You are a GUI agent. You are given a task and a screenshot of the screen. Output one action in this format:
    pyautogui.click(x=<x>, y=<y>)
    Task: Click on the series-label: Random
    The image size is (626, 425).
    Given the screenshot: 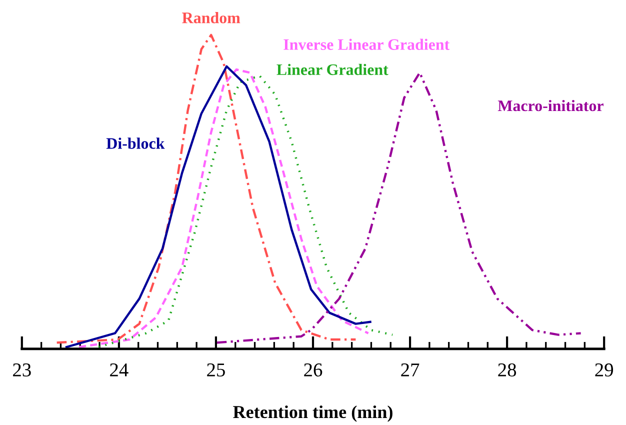 What is the action you would take?
    pyautogui.click(x=211, y=18)
    